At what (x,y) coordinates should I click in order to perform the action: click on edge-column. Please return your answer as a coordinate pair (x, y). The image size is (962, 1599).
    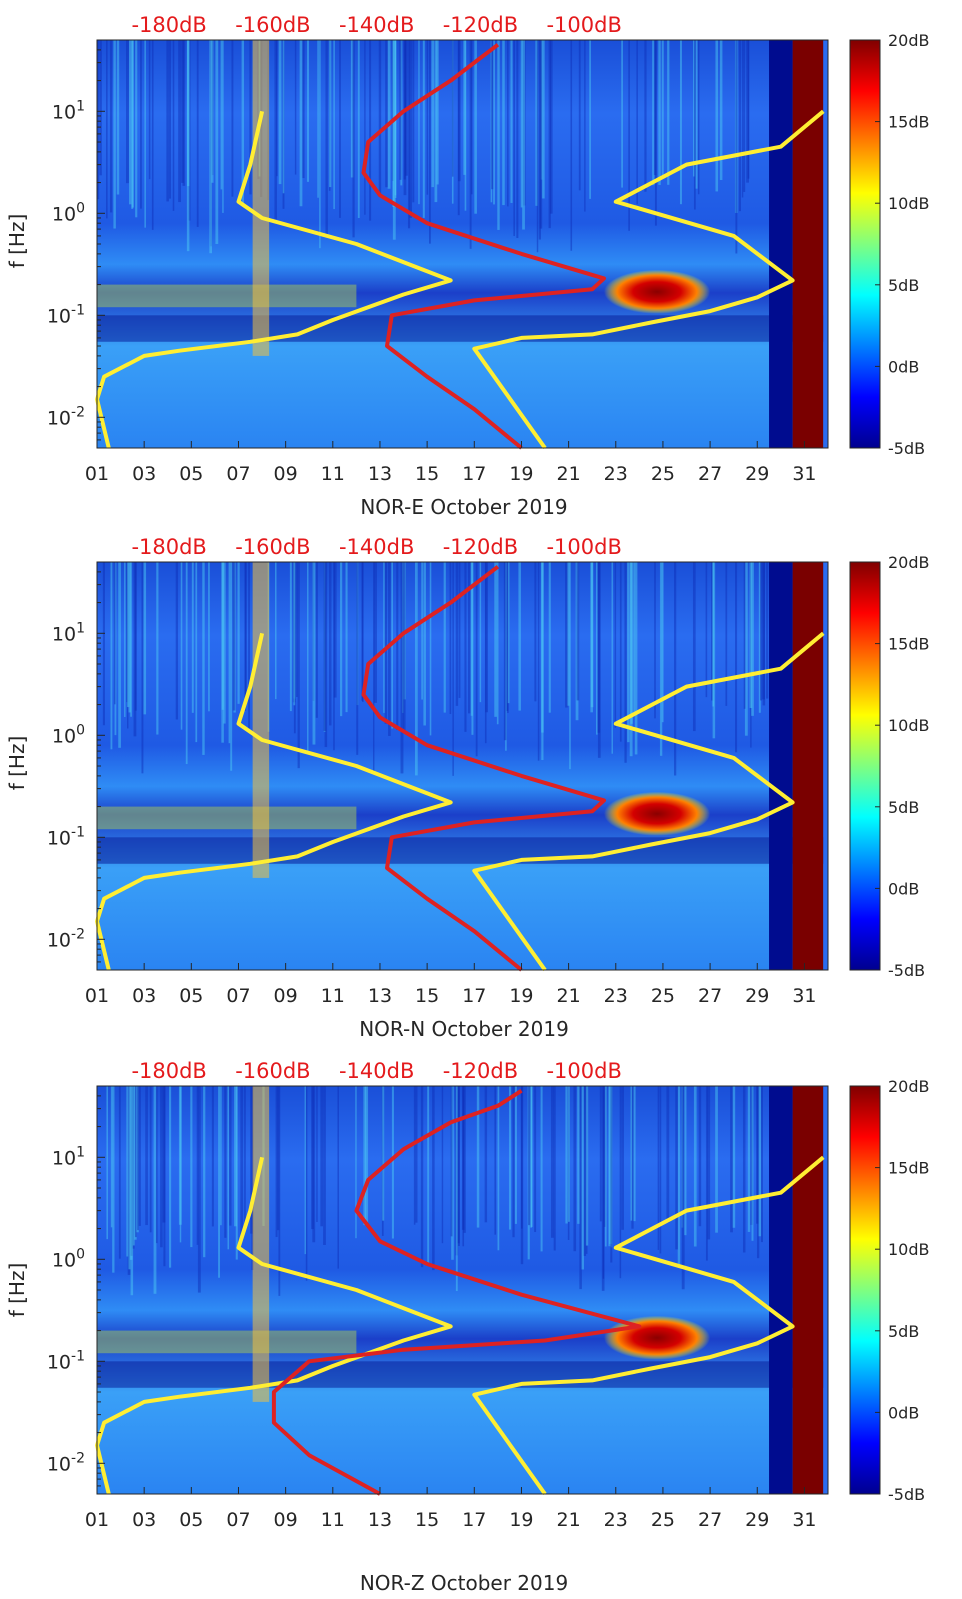
    Looking at the image, I should click on (825, 766).